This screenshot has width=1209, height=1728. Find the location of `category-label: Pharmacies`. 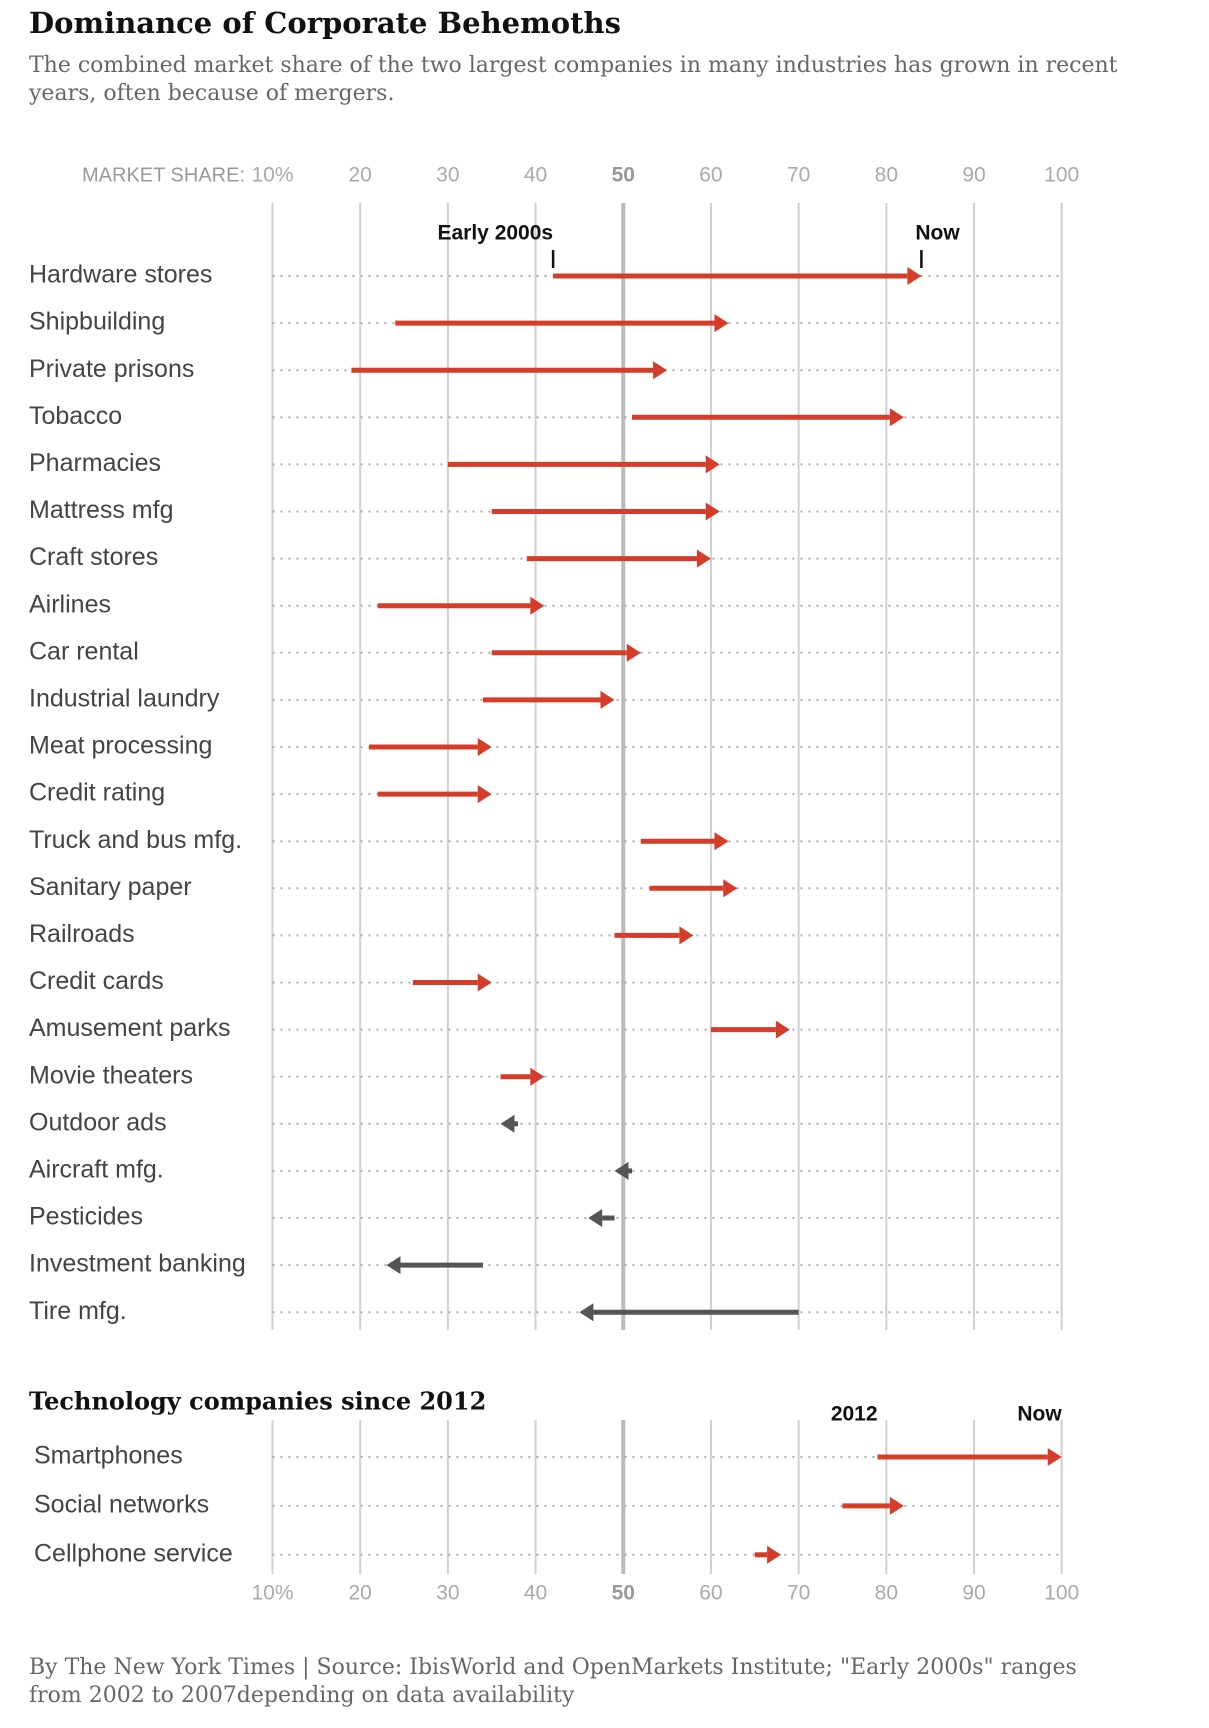

category-label: Pharmacies is located at coordinates (95, 463).